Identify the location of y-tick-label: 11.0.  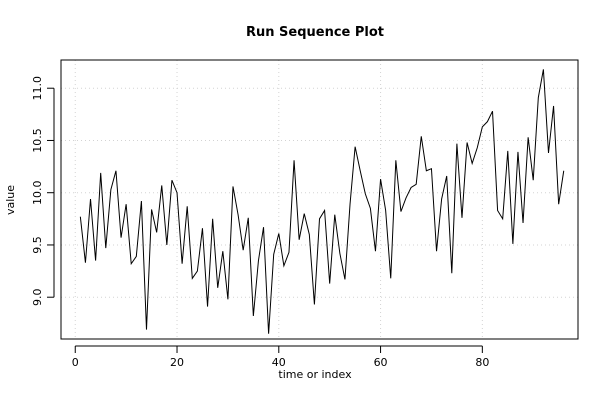
(37, 88).